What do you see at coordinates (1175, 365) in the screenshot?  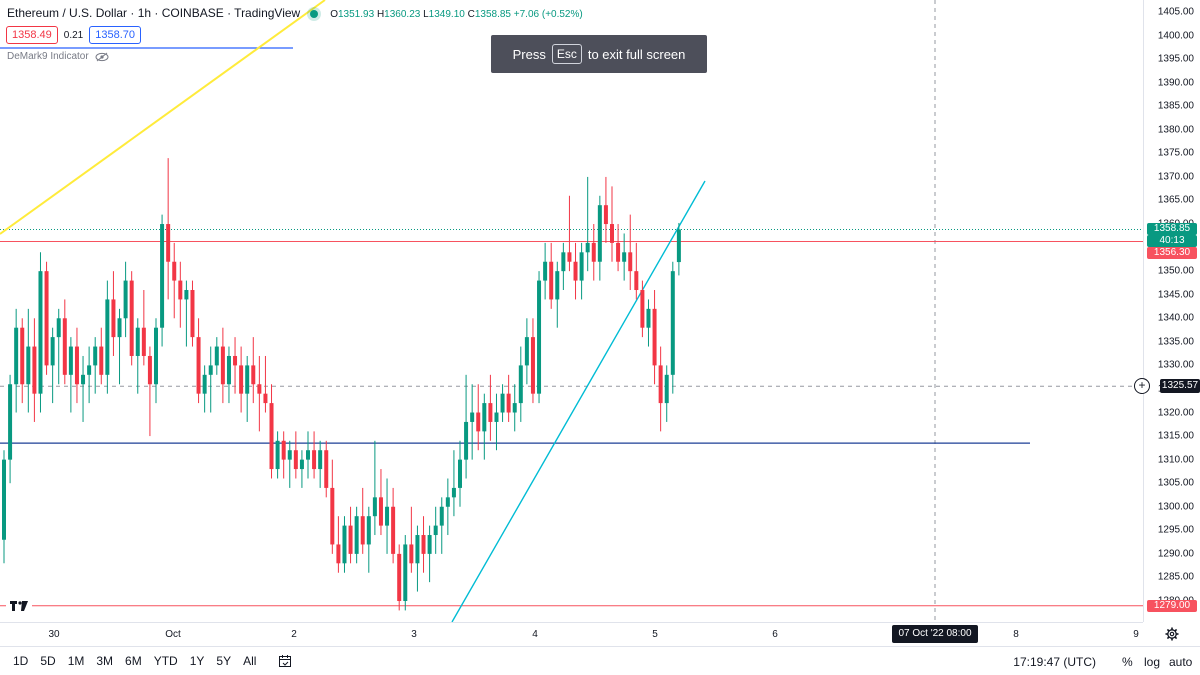 I see `price-tick-label: 1330.00` at bounding box center [1175, 365].